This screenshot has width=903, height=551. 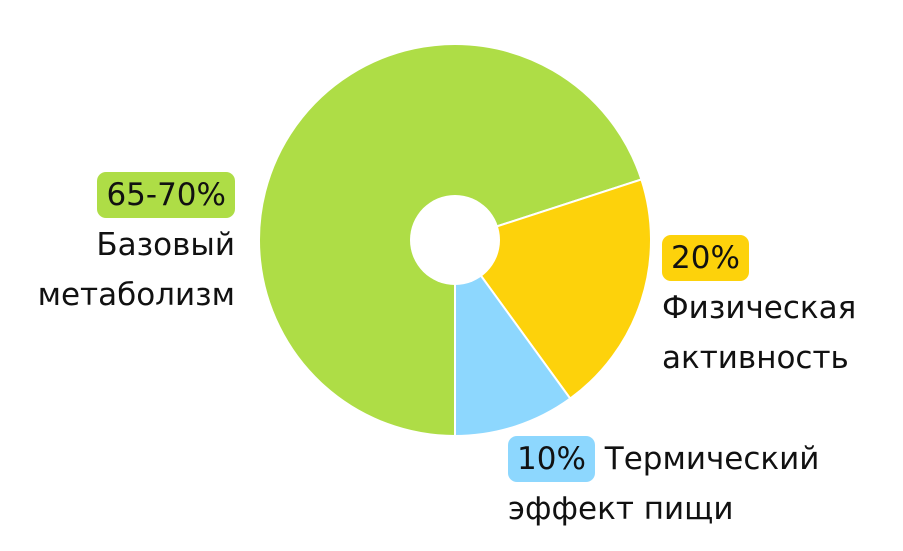 I want to click on label-group: 20% Физическая активность, so click(x=777, y=308).